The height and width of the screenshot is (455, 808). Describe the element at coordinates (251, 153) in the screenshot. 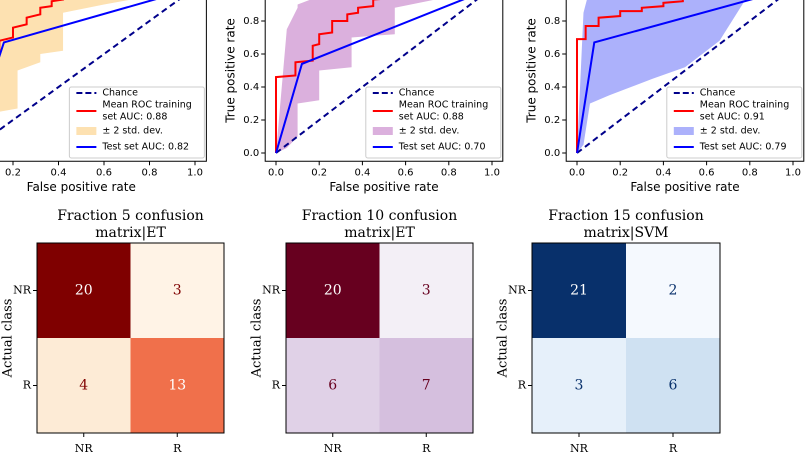

I see `y-tick-label: 0.0` at that location.